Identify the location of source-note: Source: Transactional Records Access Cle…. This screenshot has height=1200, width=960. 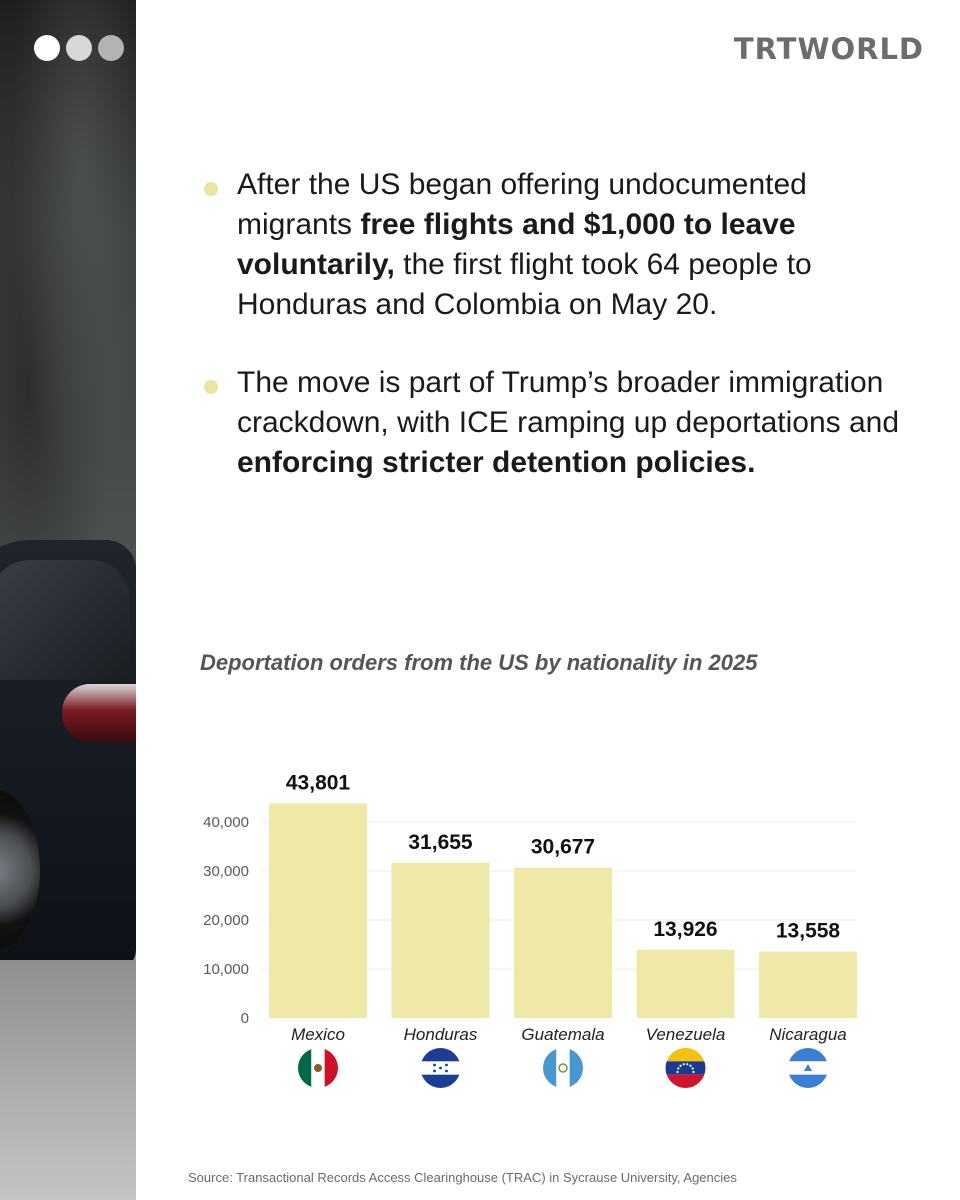
(462, 1177).